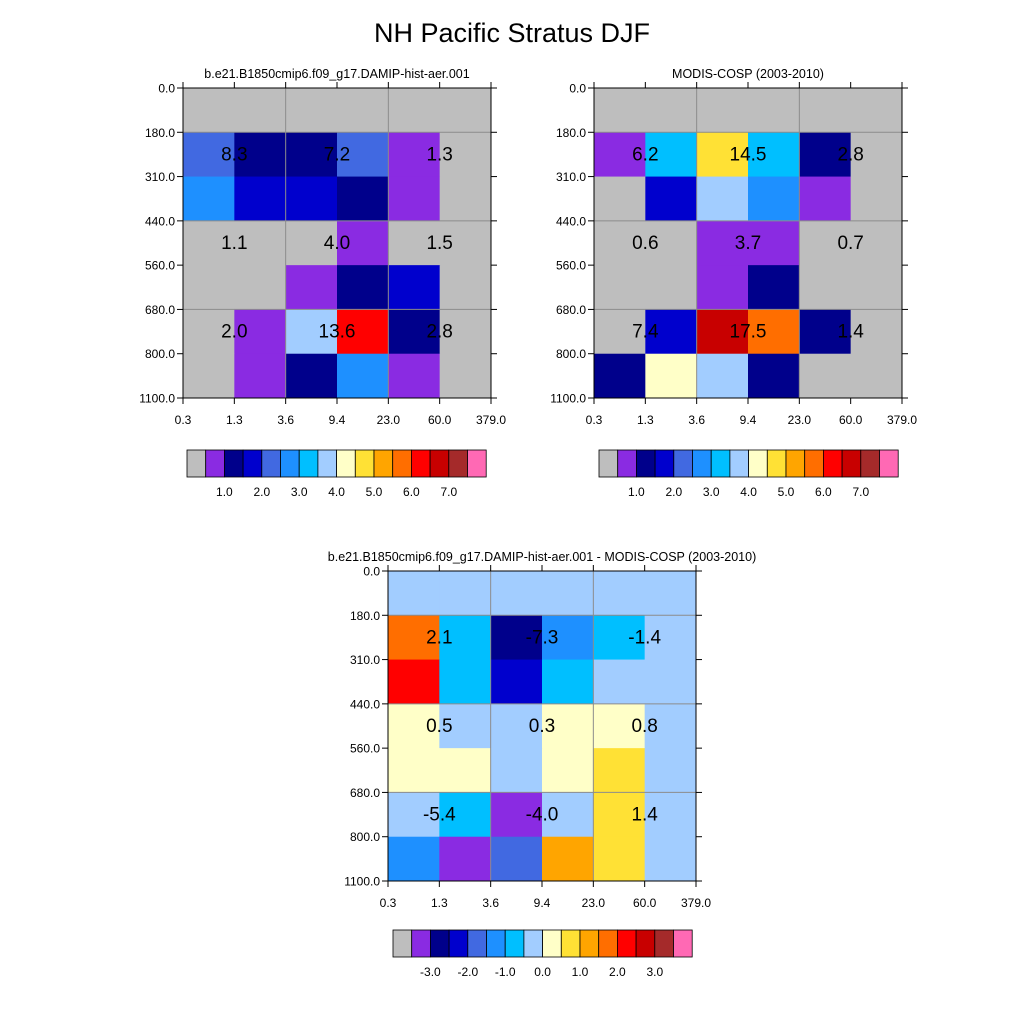  I want to click on value-label: 0.6, so click(645, 243).